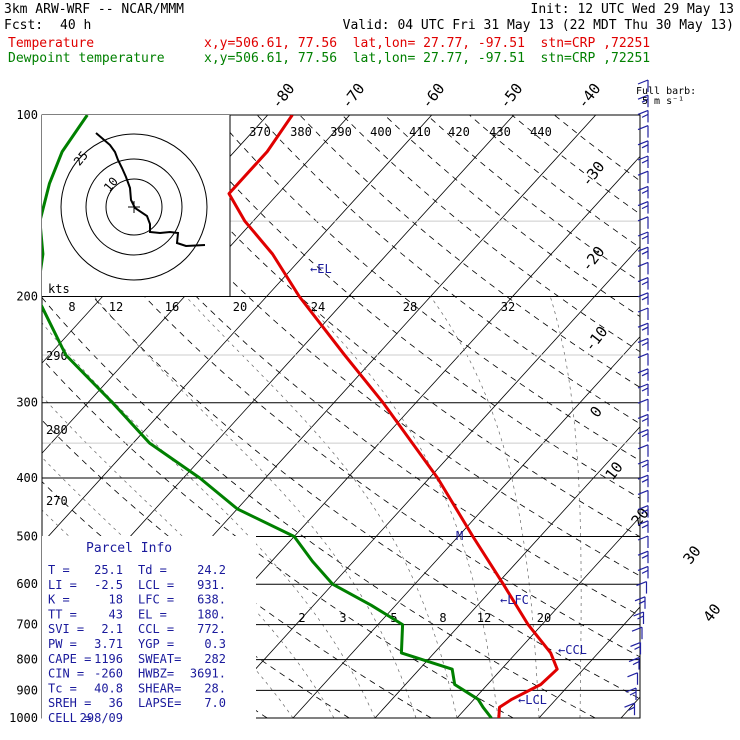 The image size is (740, 740). Describe the element at coordinates (108, 644) in the screenshot. I see `parcel-param-value: 3.71` at that location.